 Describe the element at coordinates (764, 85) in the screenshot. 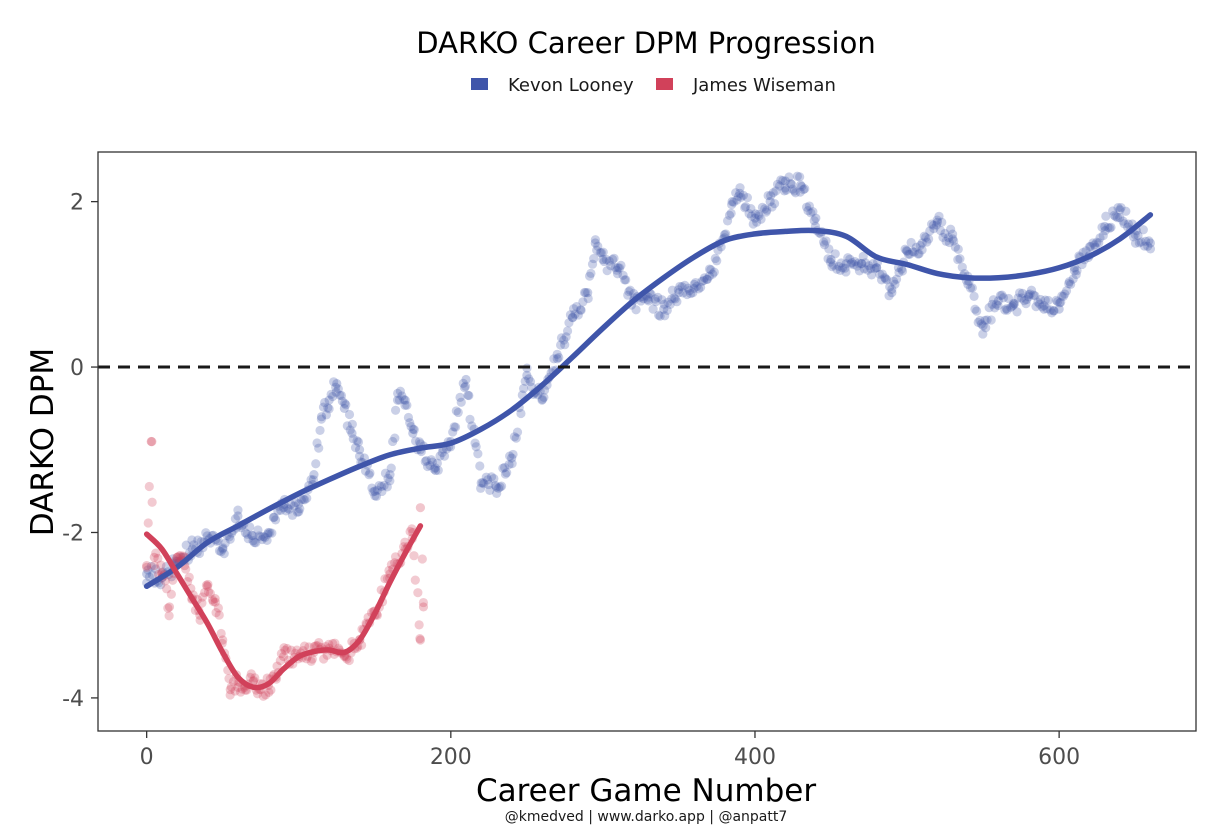

I see `legend-label: James Wiseman` at that location.